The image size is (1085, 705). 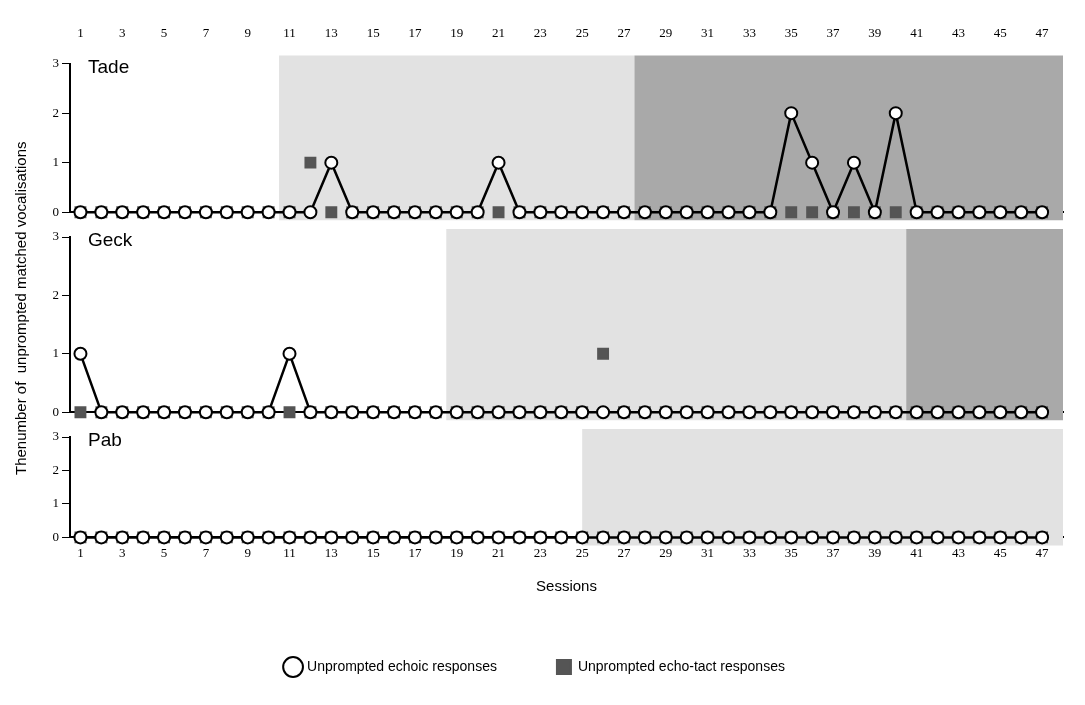 I want to click on legend-label: Unprompted echo-tact responses, so click(x=681, y=665).